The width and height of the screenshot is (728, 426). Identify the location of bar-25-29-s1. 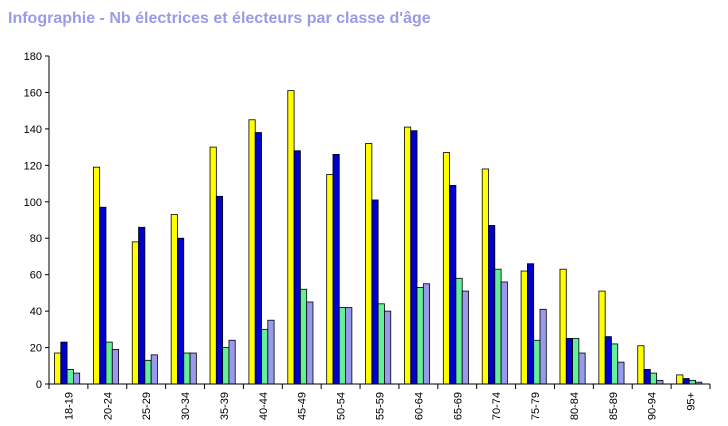
(135, 313).